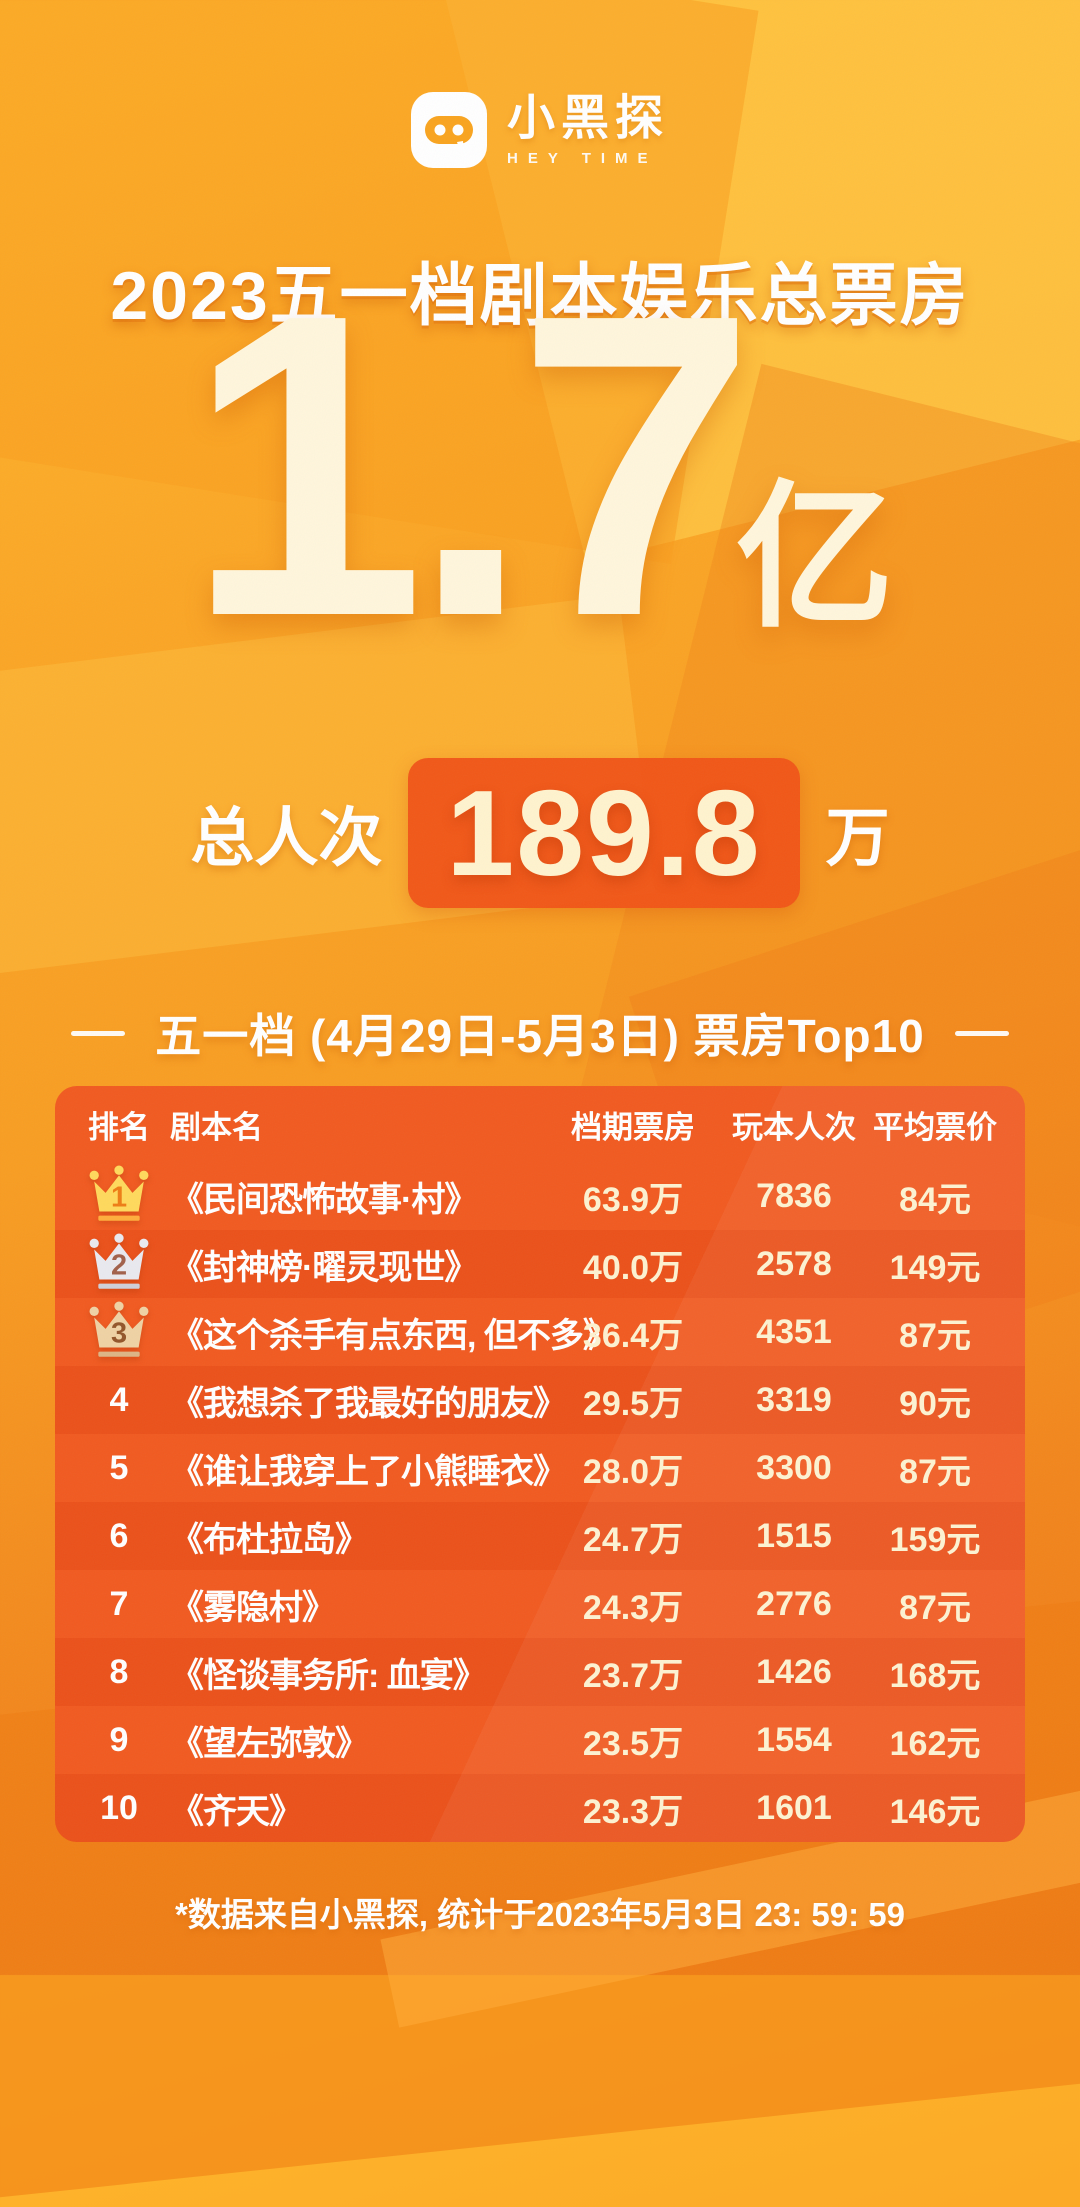  I want to click on heytime-robot-icon, so click(448, 130).